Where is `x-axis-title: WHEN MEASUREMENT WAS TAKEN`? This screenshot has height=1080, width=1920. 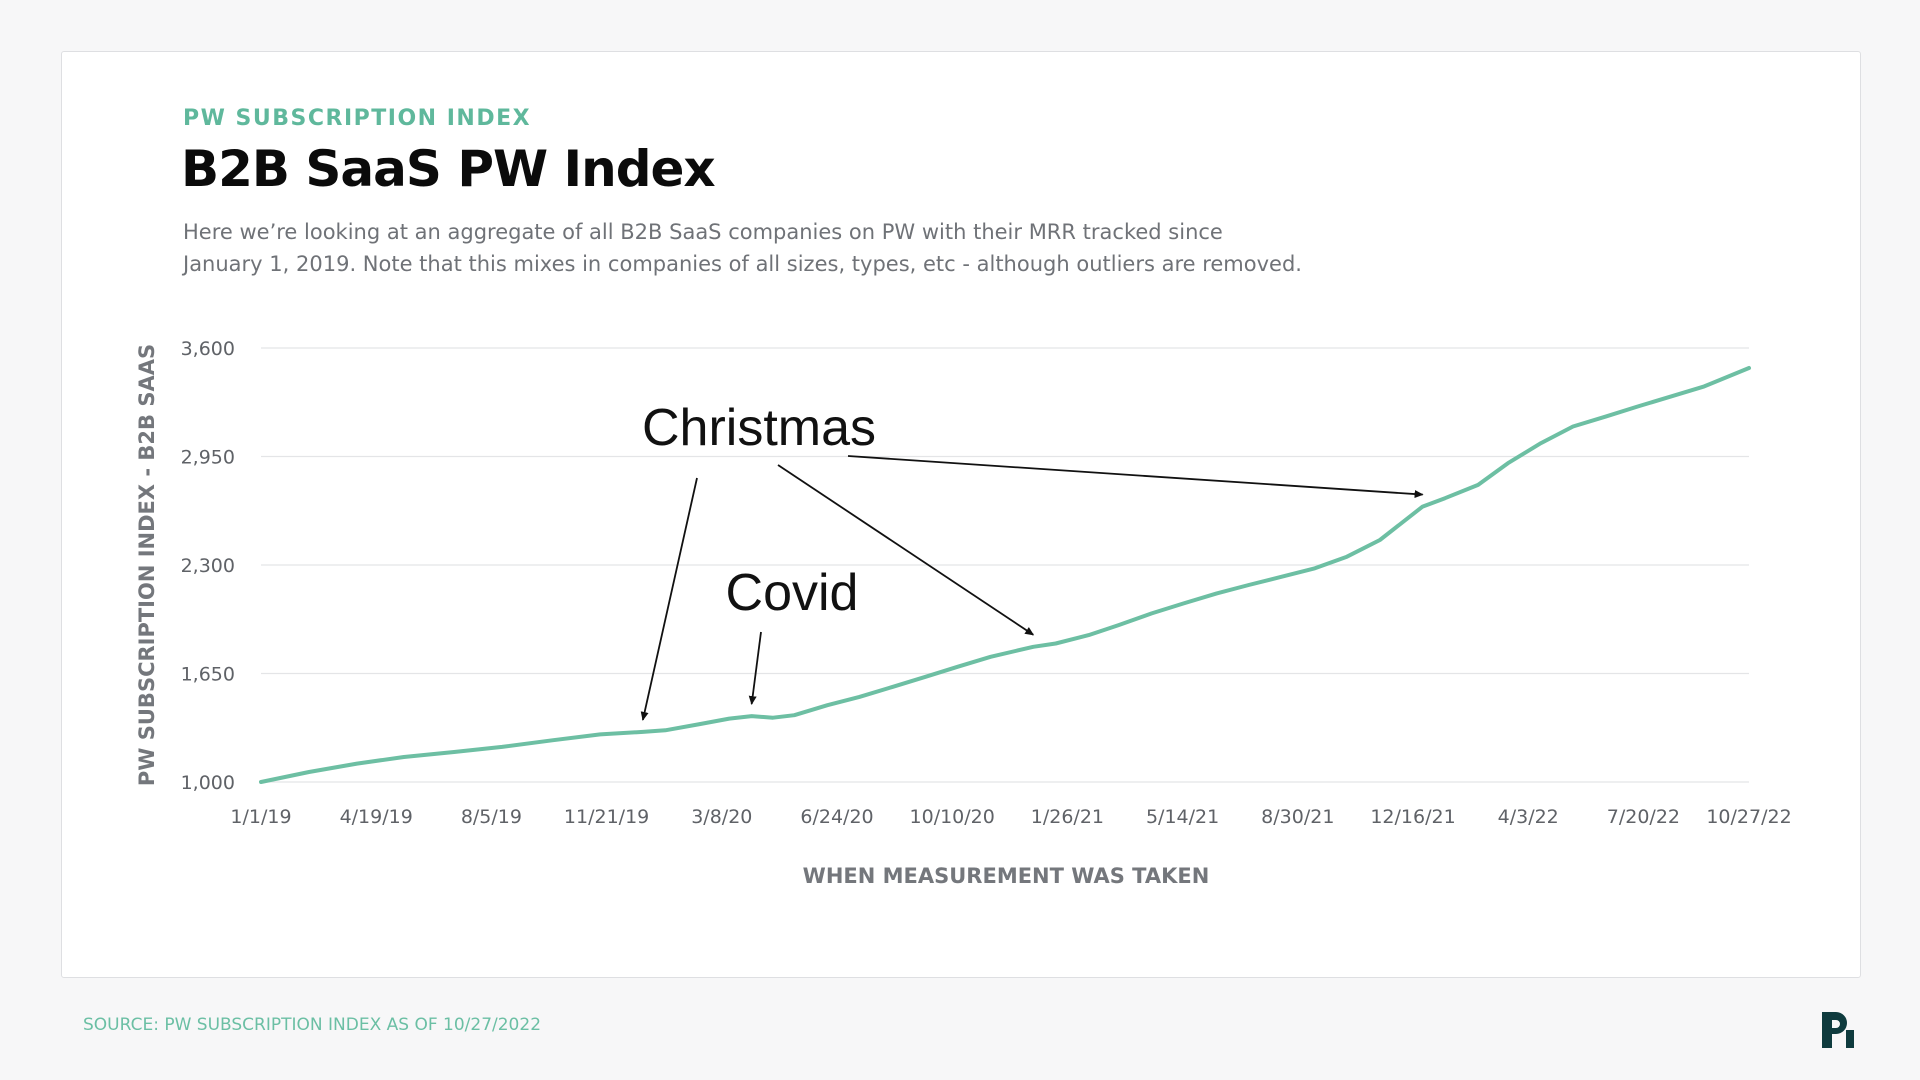
x-axis-title: WHEN MEASUREMENT WAS TAKEN is located at coordinates (1006, 876).